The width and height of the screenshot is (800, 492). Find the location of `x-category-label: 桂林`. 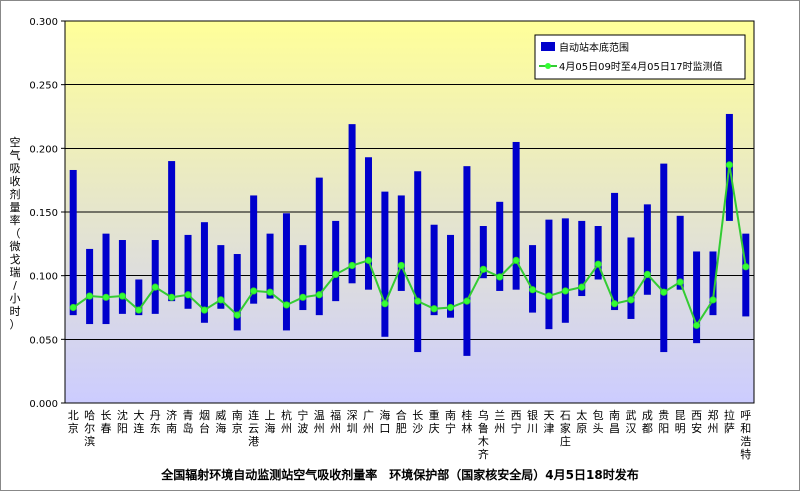

x-category-label: 桂林 is located at coordinates (466, 421).